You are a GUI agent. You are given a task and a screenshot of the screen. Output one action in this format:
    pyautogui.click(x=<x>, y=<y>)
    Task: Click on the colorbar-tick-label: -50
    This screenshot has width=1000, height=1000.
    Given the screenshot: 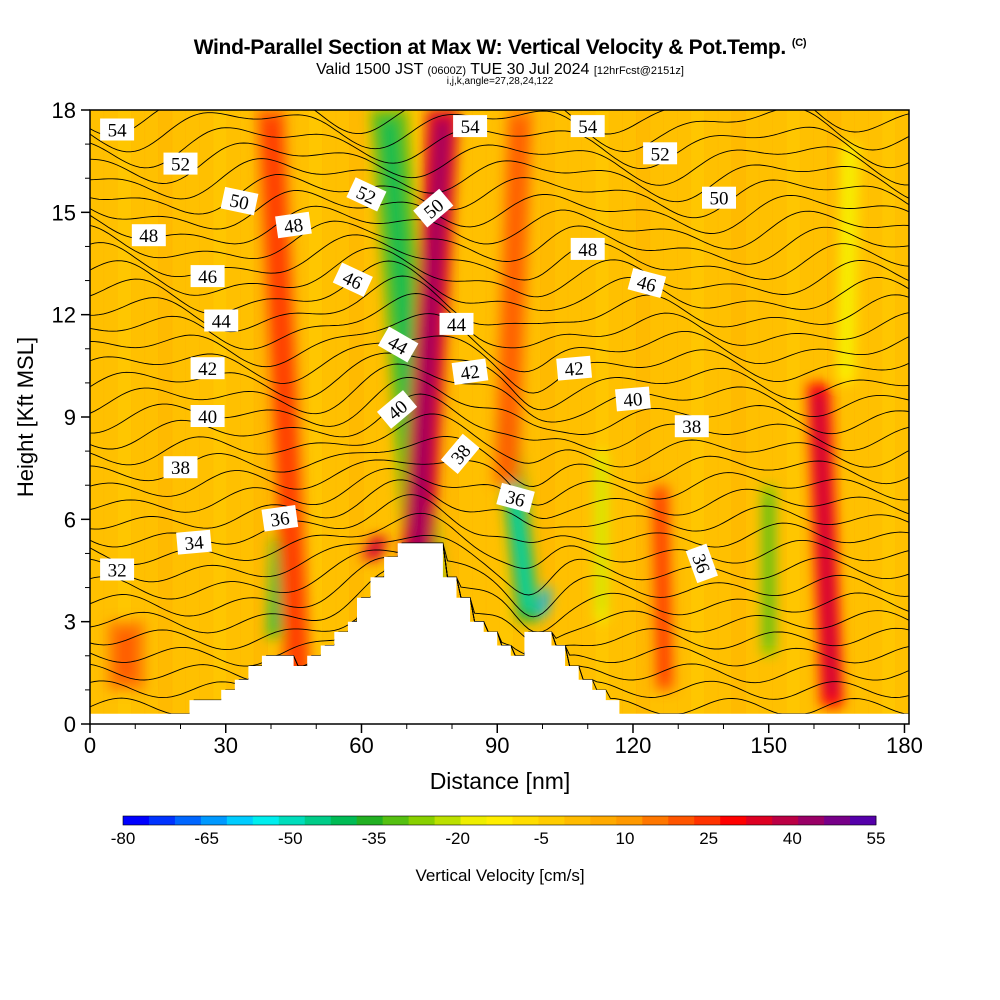 What is the action you would take?
    pyautogui.click(x=290, y=838)
    